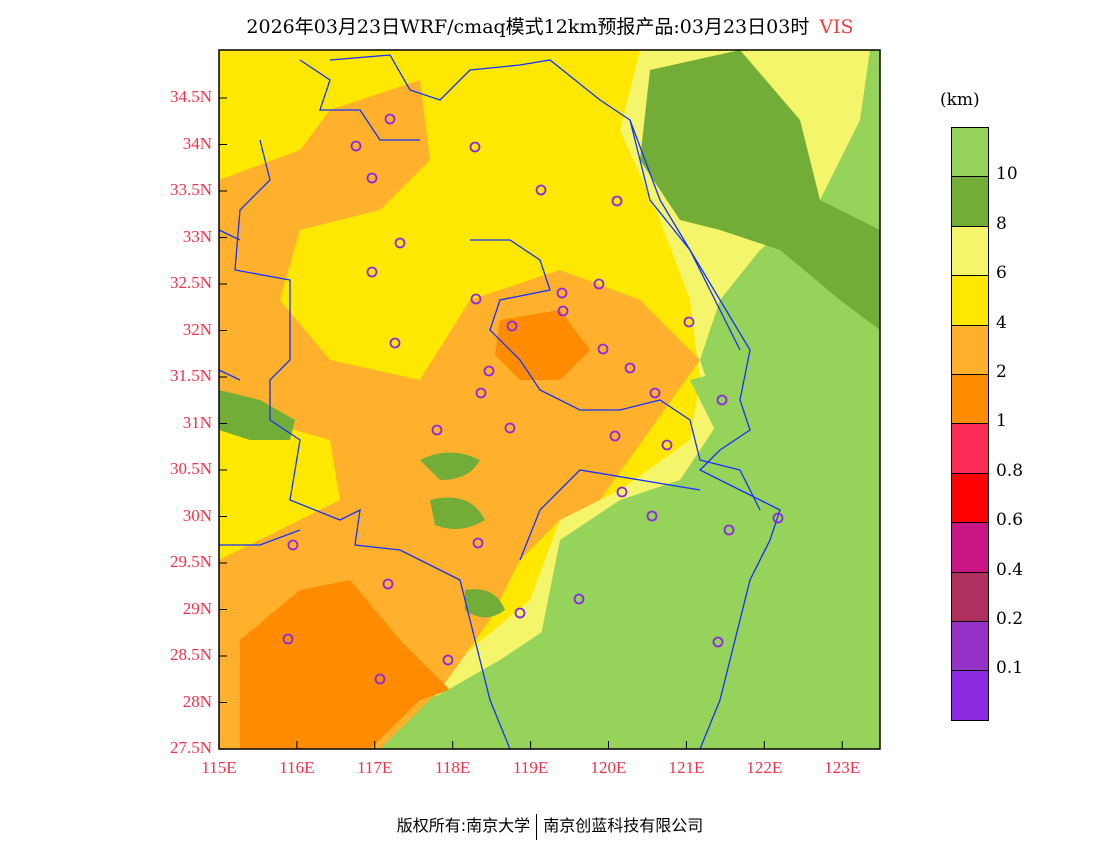  What do you see at coordinates (960, 100) in the screenshot?
I see `colorbar-unit: (km)` at bounding box center [960, 100].